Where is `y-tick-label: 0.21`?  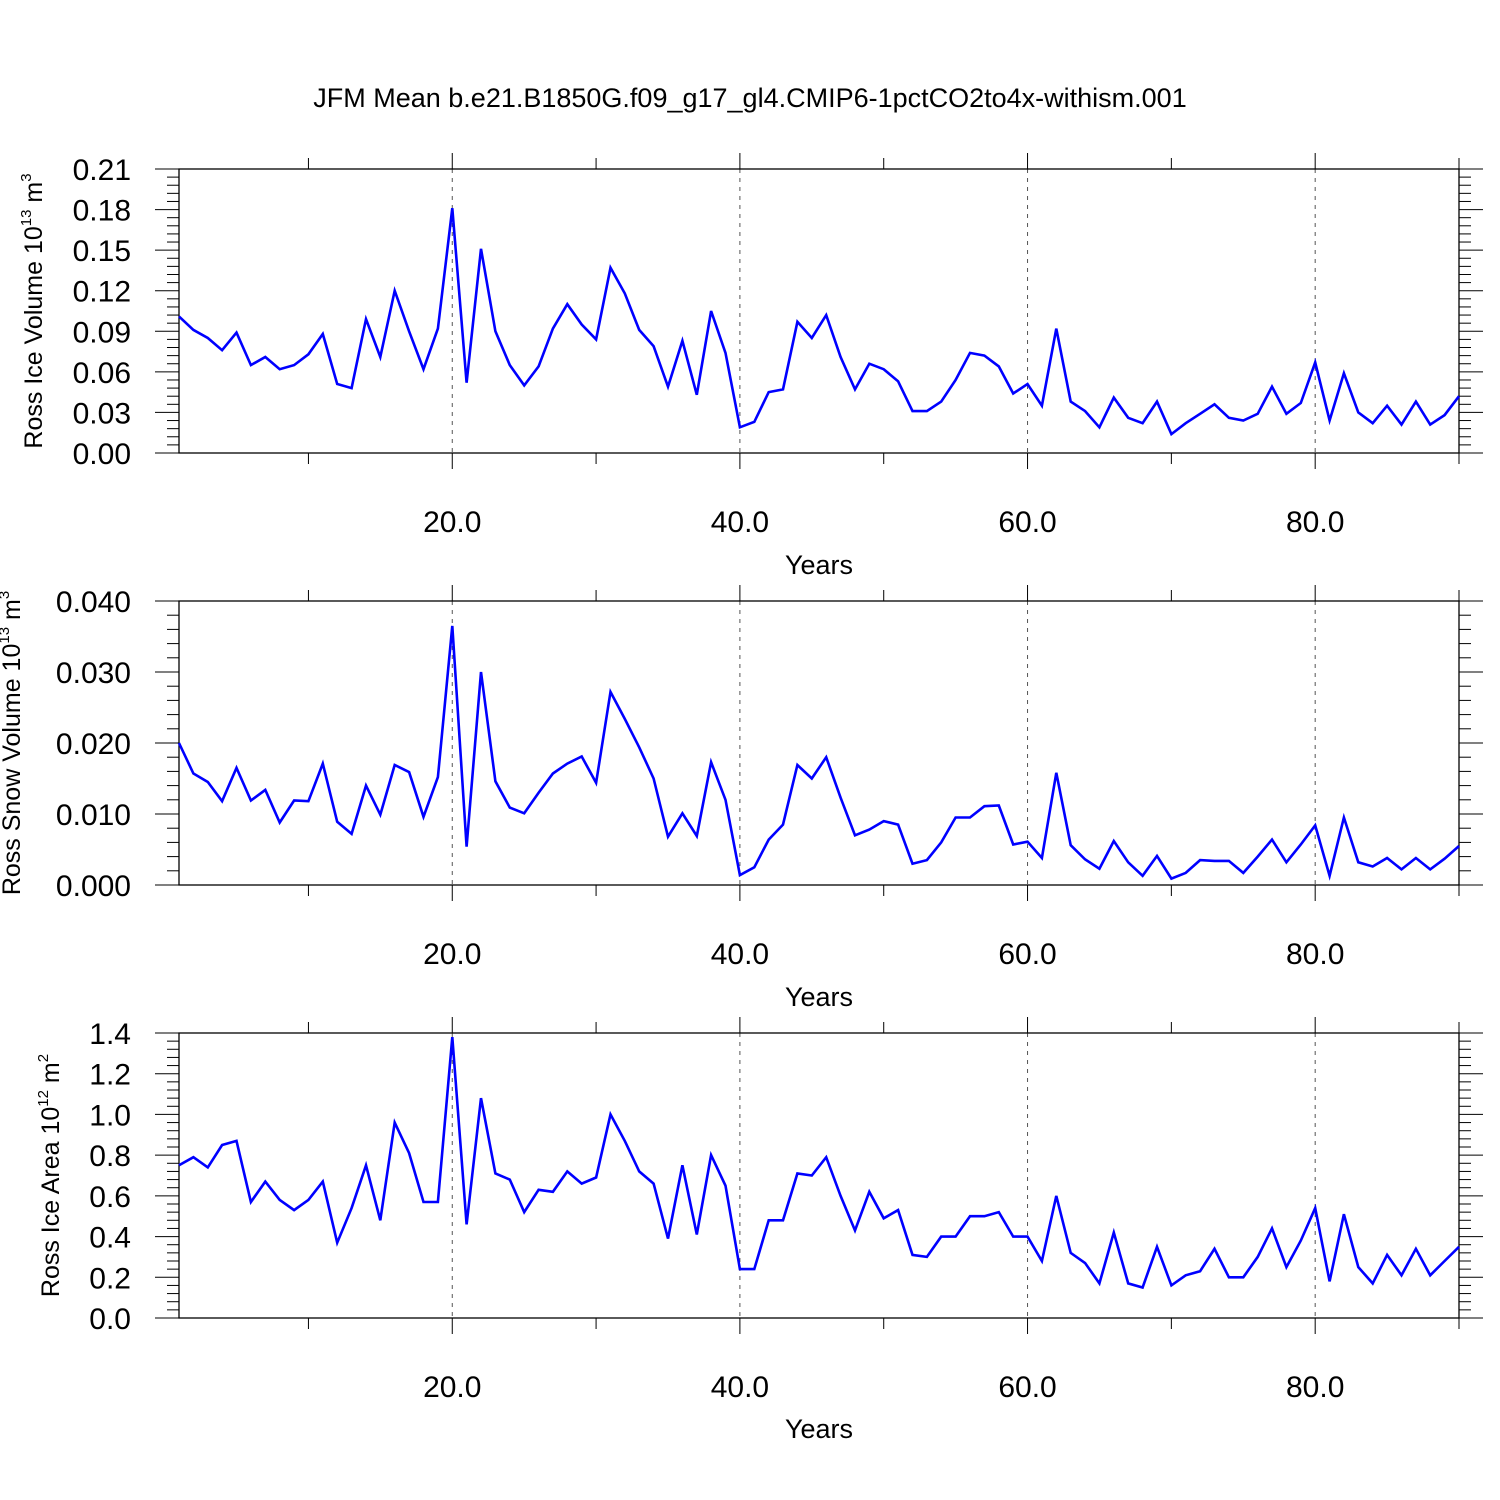 y-tick-label: 0.21 is located at coordinates (102, 170).